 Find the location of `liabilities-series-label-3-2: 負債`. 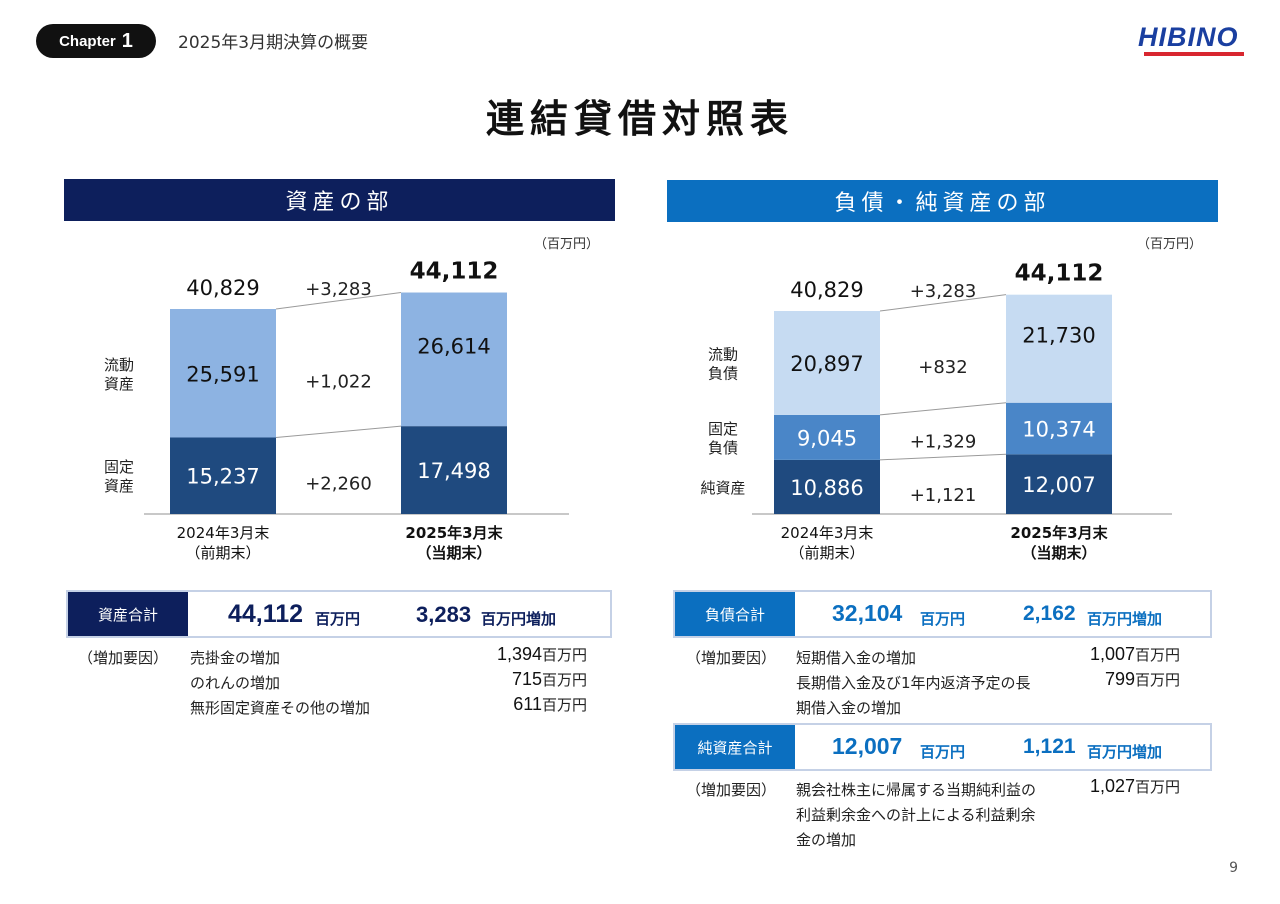

liabilities-series-label-3-2: 負債 is located at coordinates (723, 373).